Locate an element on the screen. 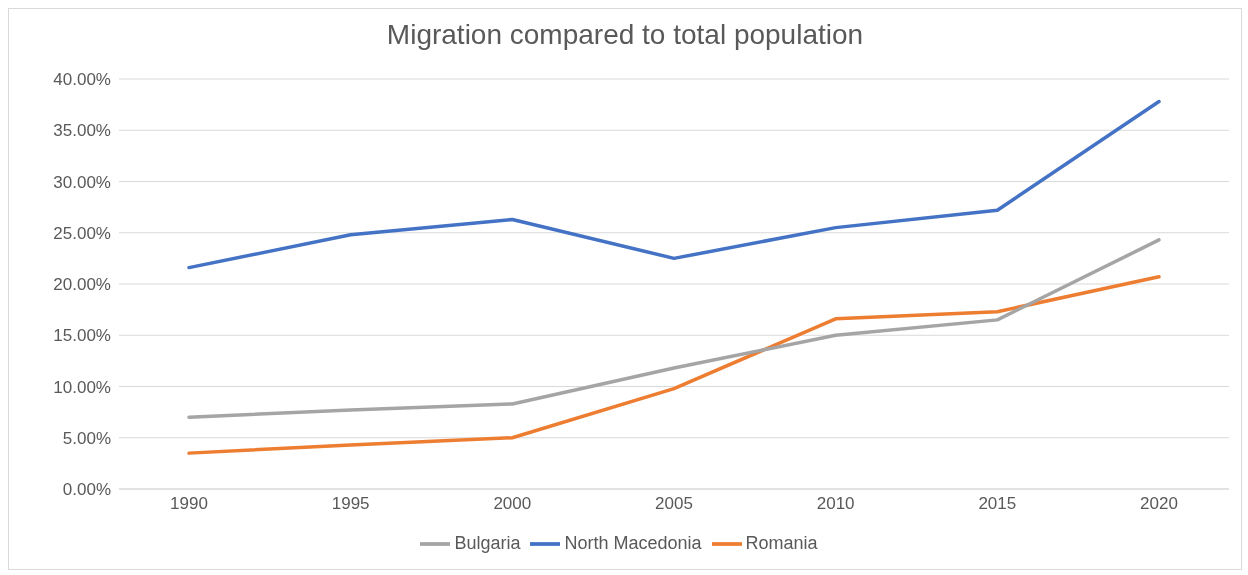  y-tick-label: 15.00% is located at coordinates (82, 336).